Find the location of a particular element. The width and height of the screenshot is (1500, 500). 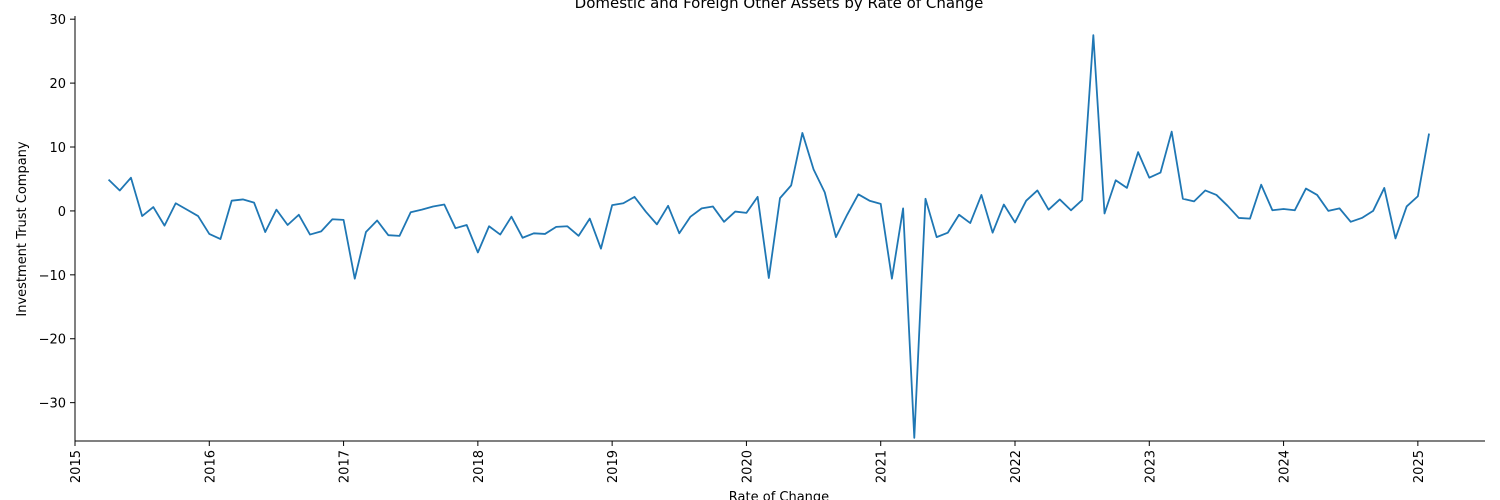

x-tick-label: 2023 is located at coordinates (1150, 466).